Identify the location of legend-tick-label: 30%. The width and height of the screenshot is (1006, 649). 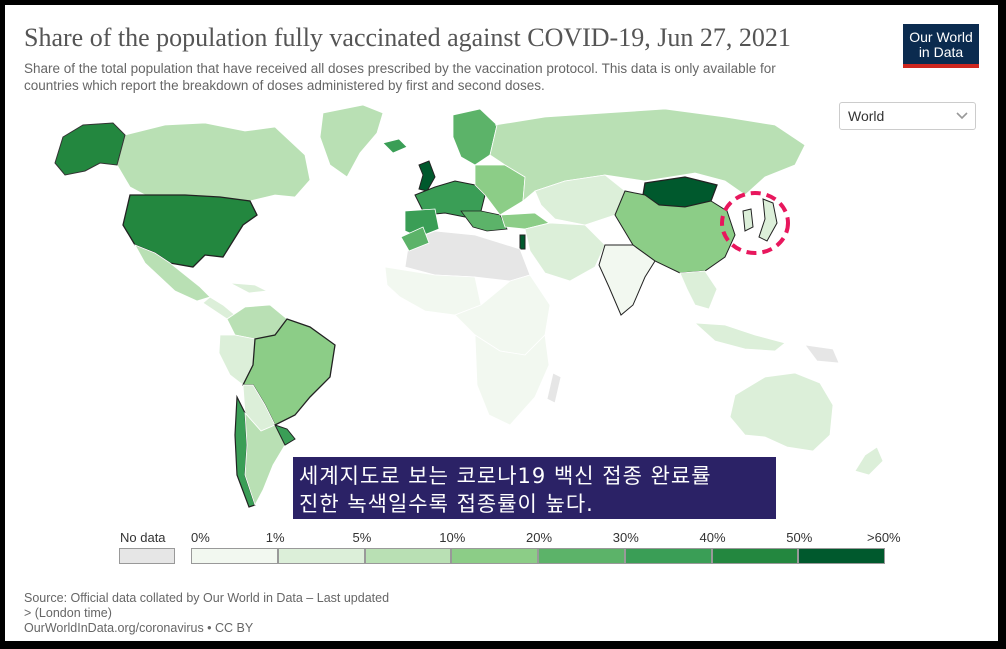
(625, 537).